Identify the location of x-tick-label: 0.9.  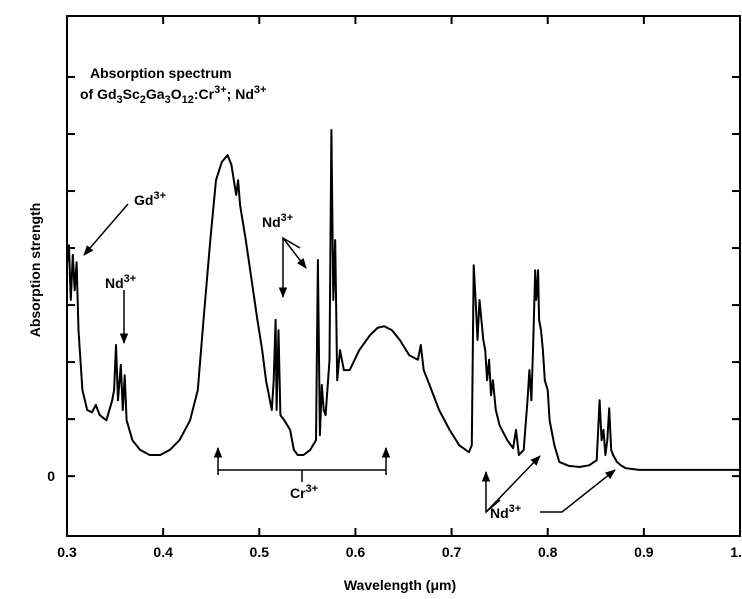
(644, 552).